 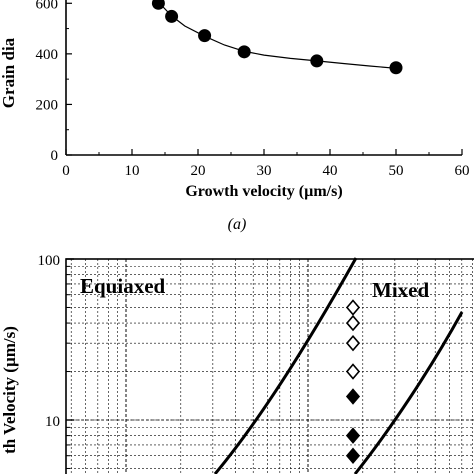 What do you see at coordinates (462, 171) in the screenshot?
I see `panel-a-x-tick-label: 60` at bounding box center [462, 171].